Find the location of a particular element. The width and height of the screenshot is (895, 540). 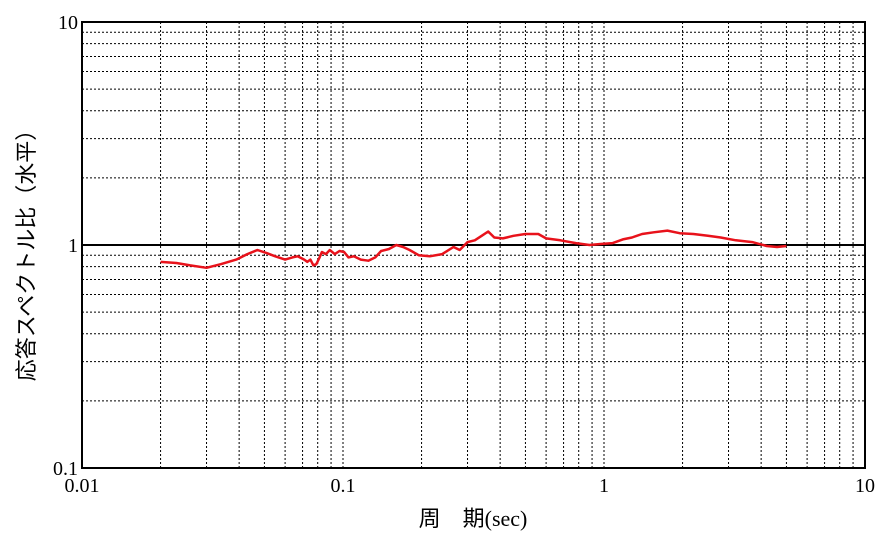

x-tick-label: 10 is located at coordinates (865, 486).